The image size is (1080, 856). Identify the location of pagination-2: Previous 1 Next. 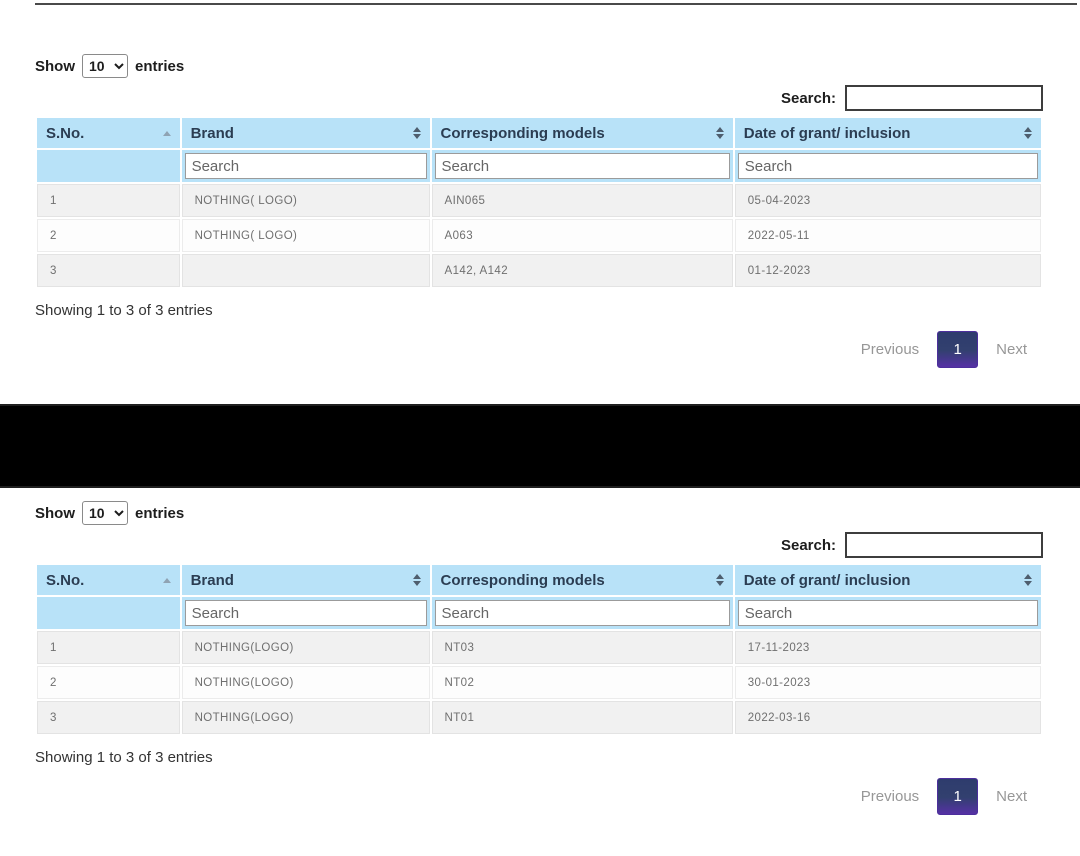
(539, 796).